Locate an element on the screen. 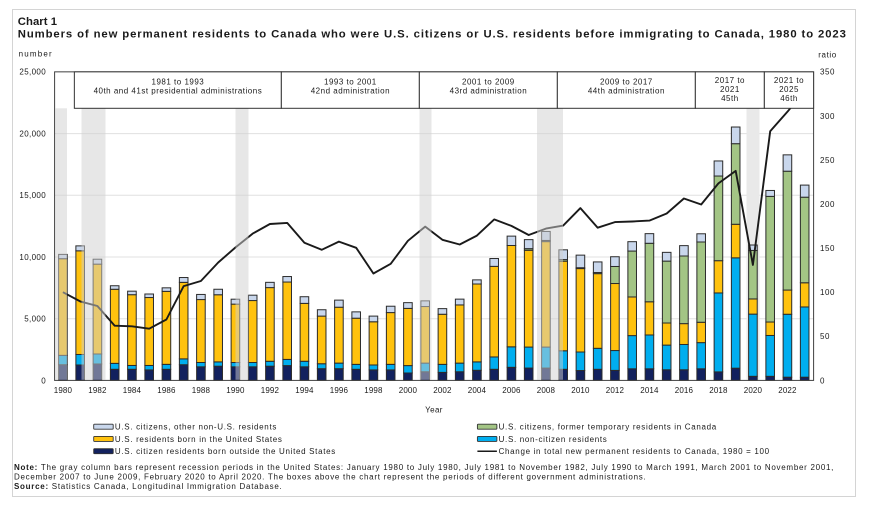 This screenshot has width=871, height=511. svg-text: 1982 is located at coordinates (97, 390).